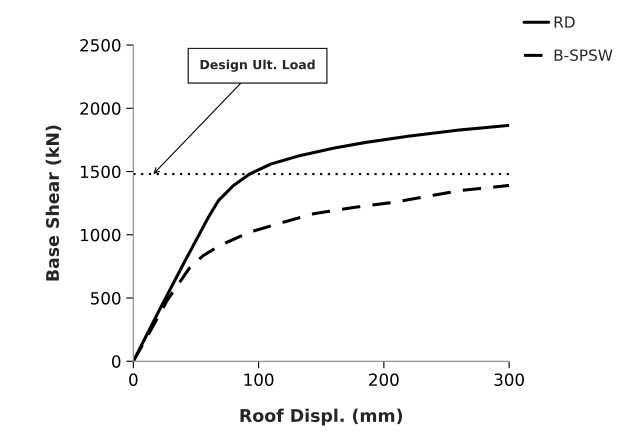 The width and height of the screenshot is (638, 446). What do you see at coordinates (100, 171) in the screenshot?
I see `y-tick-label: 1500` at bounding box center [100, 171].